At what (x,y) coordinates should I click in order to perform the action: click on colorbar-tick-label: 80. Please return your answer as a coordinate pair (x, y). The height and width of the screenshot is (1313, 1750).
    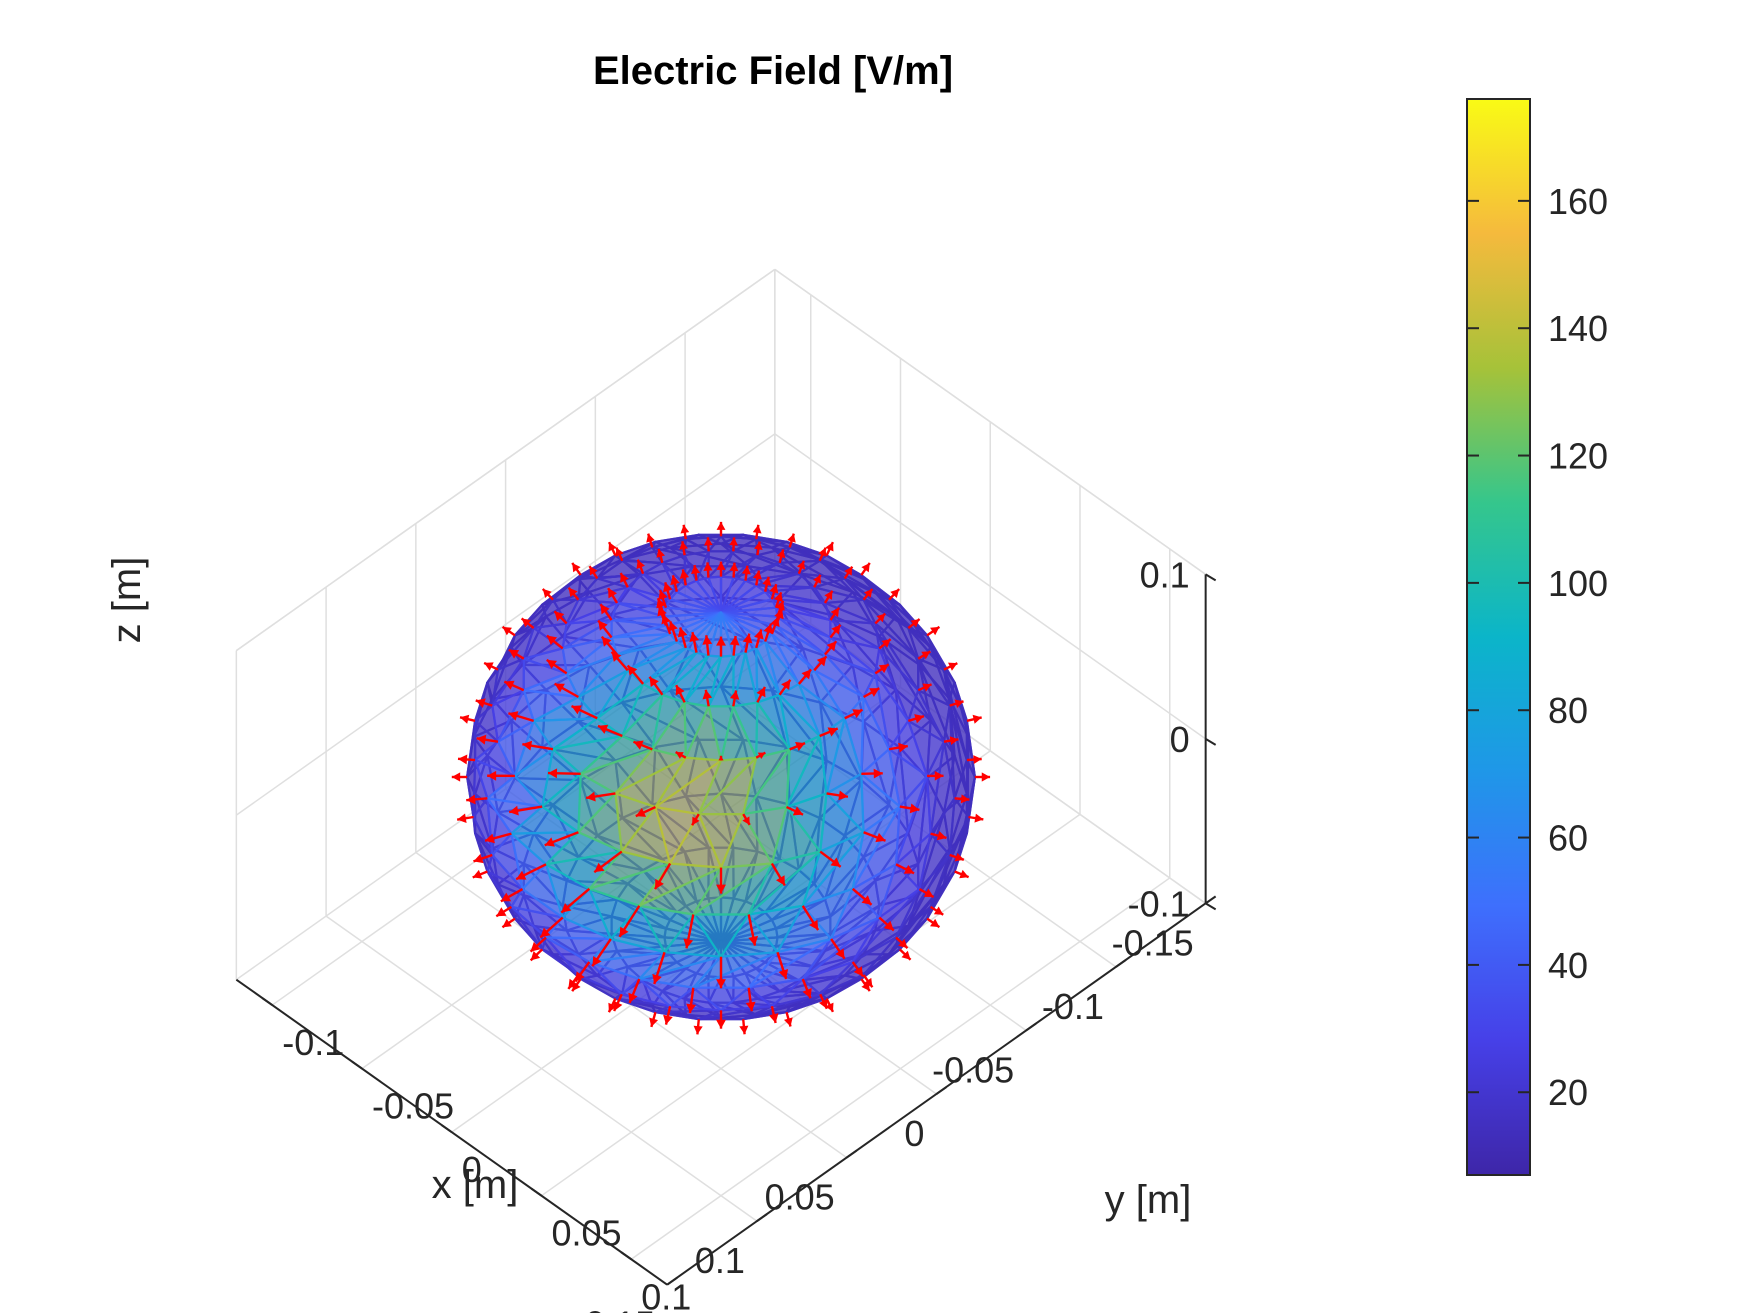
    Looking at the image, I should click on (1568, 710).